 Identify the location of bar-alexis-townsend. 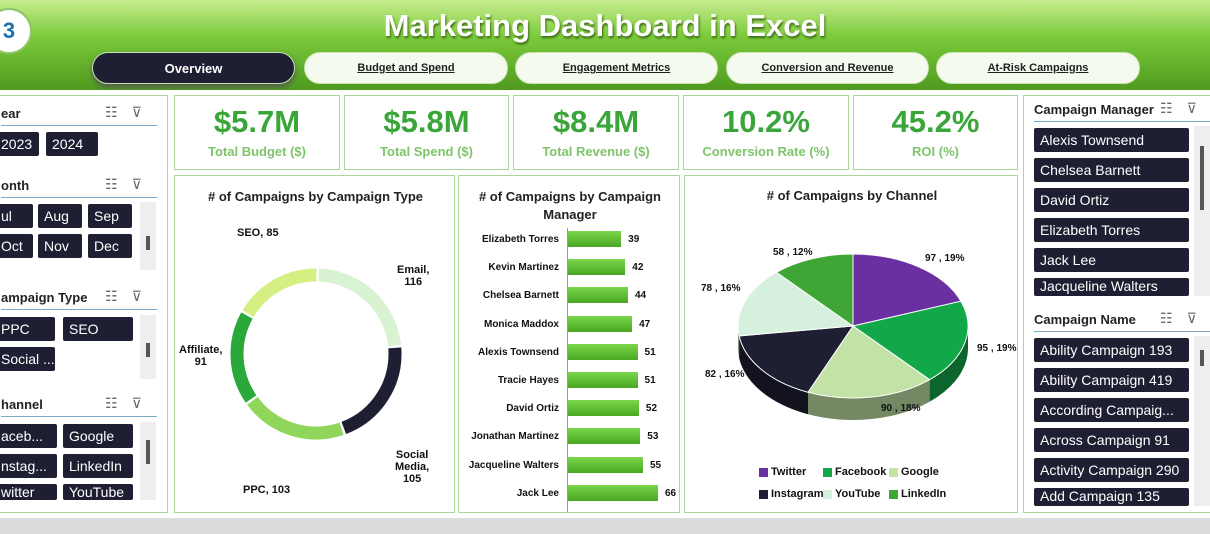
(603, 351).